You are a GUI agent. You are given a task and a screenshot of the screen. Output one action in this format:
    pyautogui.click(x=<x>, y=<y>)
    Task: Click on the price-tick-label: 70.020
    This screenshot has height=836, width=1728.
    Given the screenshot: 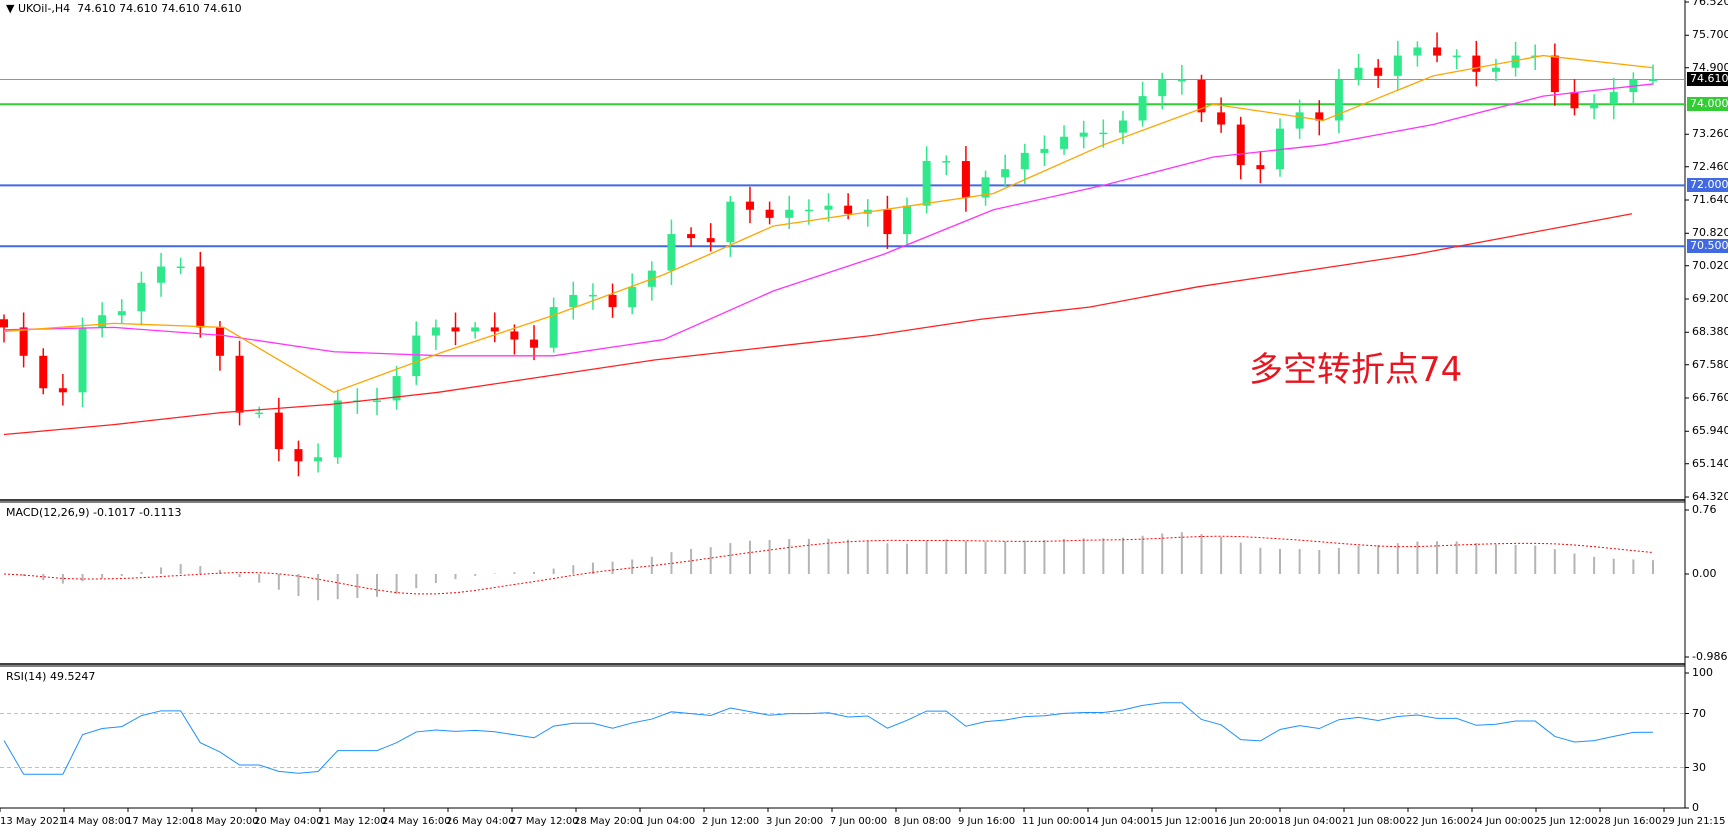 What is the action you would take?
    pyautogui.click(x=1710, y=265)
    